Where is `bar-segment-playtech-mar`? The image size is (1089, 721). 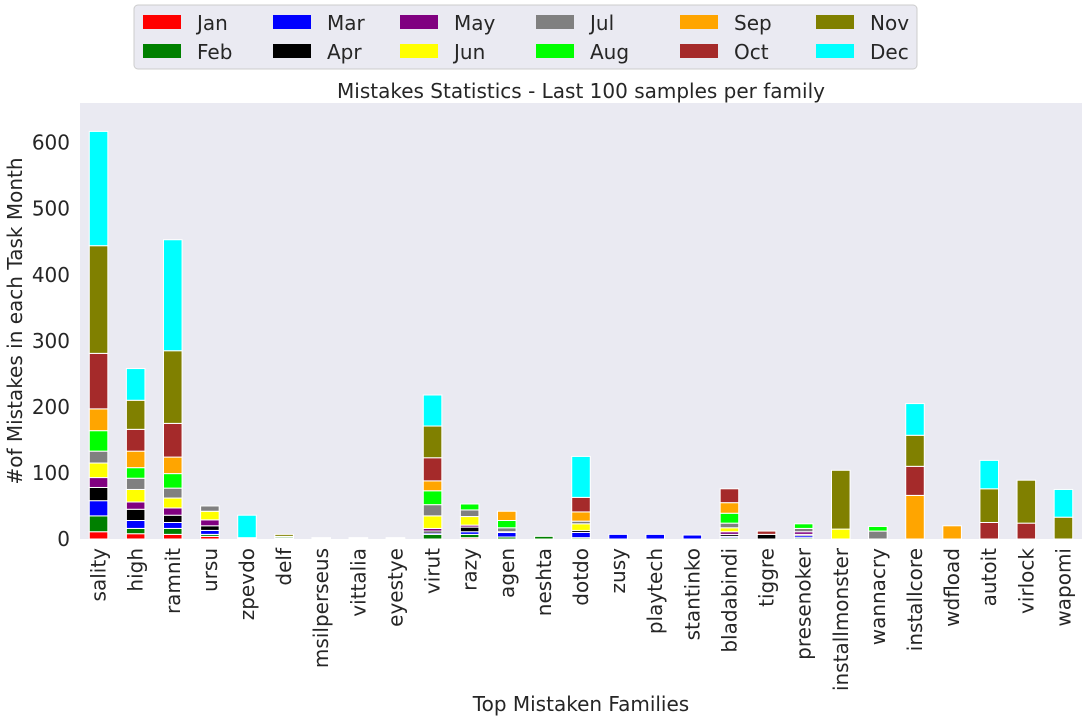 bar-segment-playtech-mar is located at coordinates (655, 536).